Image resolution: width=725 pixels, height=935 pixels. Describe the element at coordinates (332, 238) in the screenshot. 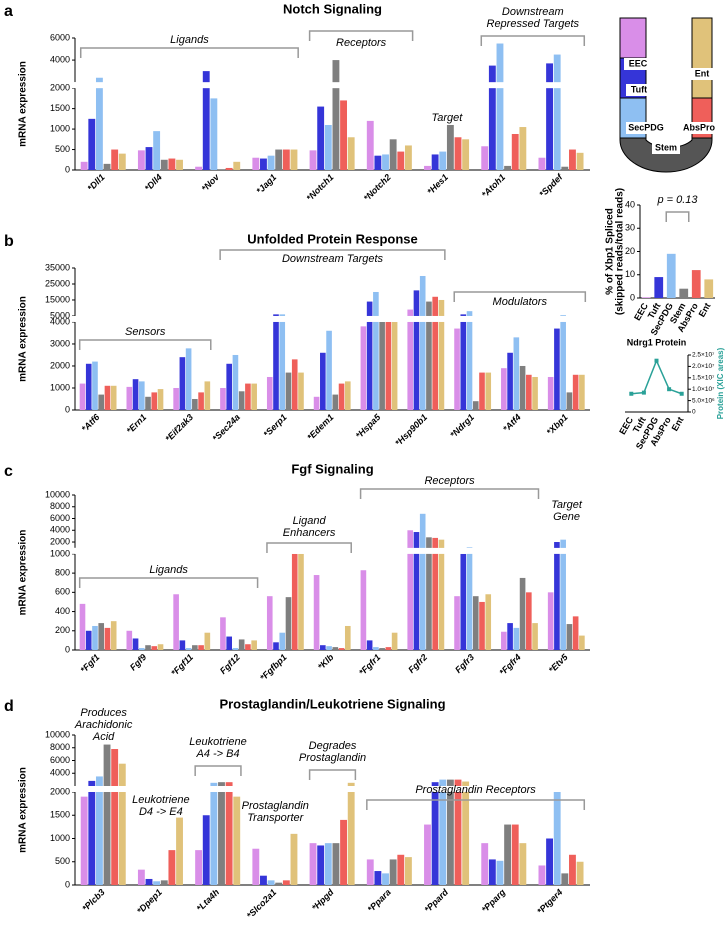

I see `chart-title: Unfolded Protein Response` at that location.